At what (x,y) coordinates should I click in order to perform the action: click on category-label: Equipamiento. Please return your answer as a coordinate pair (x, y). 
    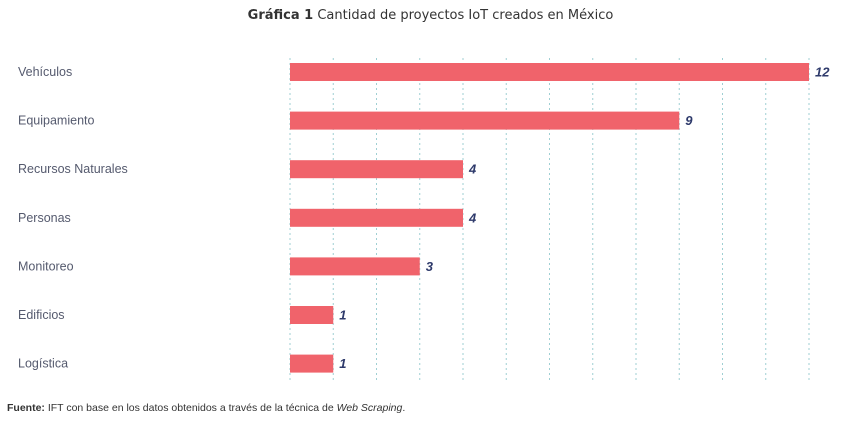
    Looking at the image, I should click on (56, 121).